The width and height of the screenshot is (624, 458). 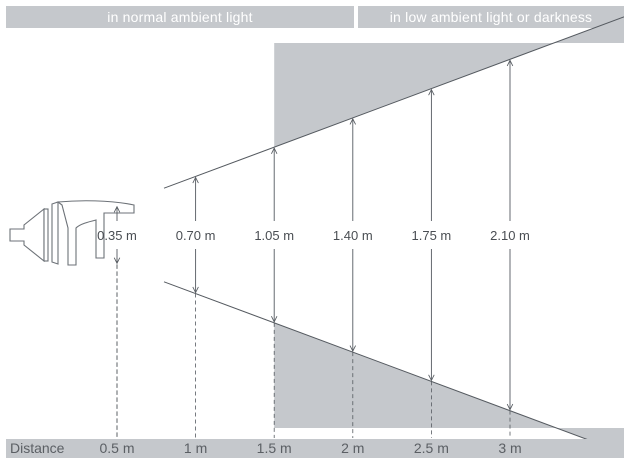 I want to click on distance-tick-label: 0.5 m, so click(x=116, y=448).